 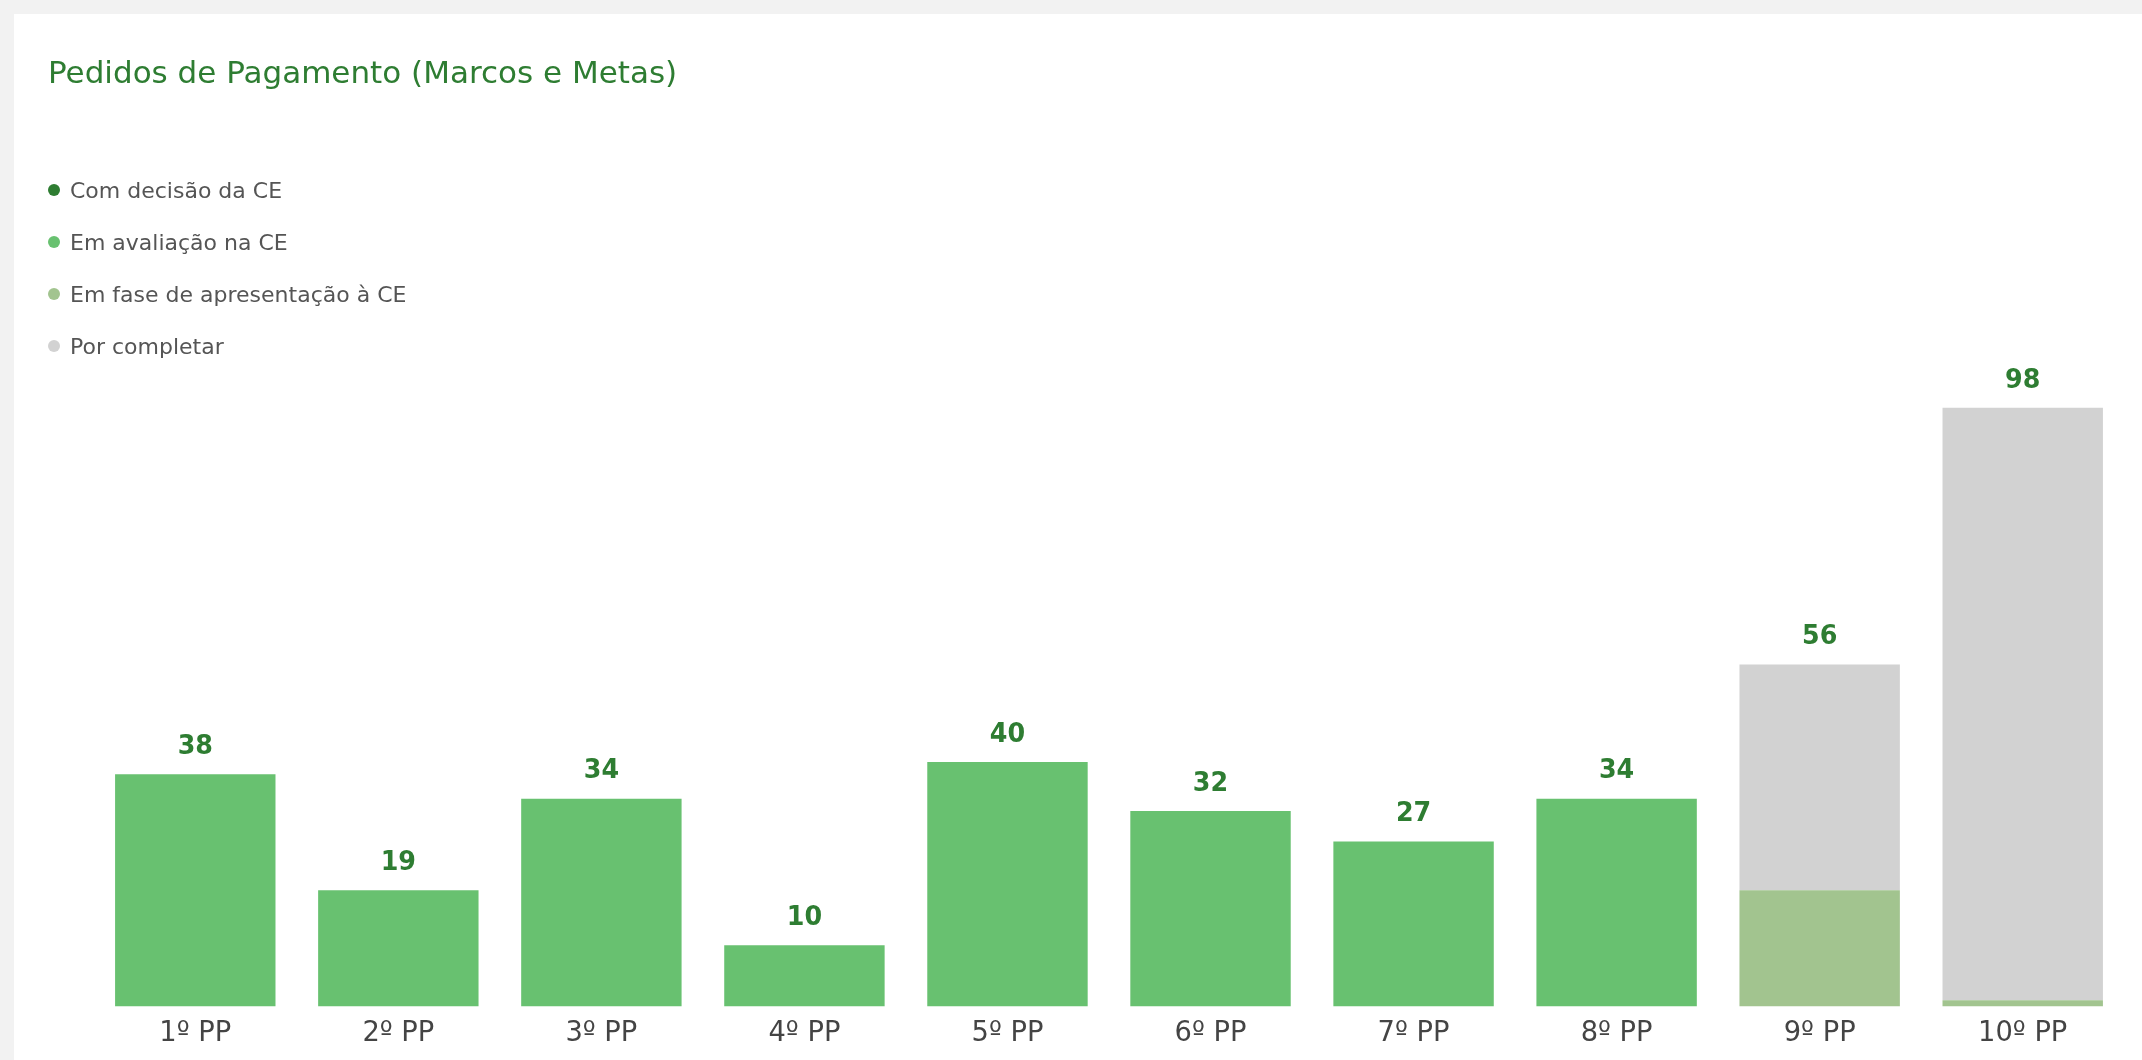 What do you see at coordinates (195, 745) in the screenshot?
I see `data-label: 38` at bounding box center [195, 745].